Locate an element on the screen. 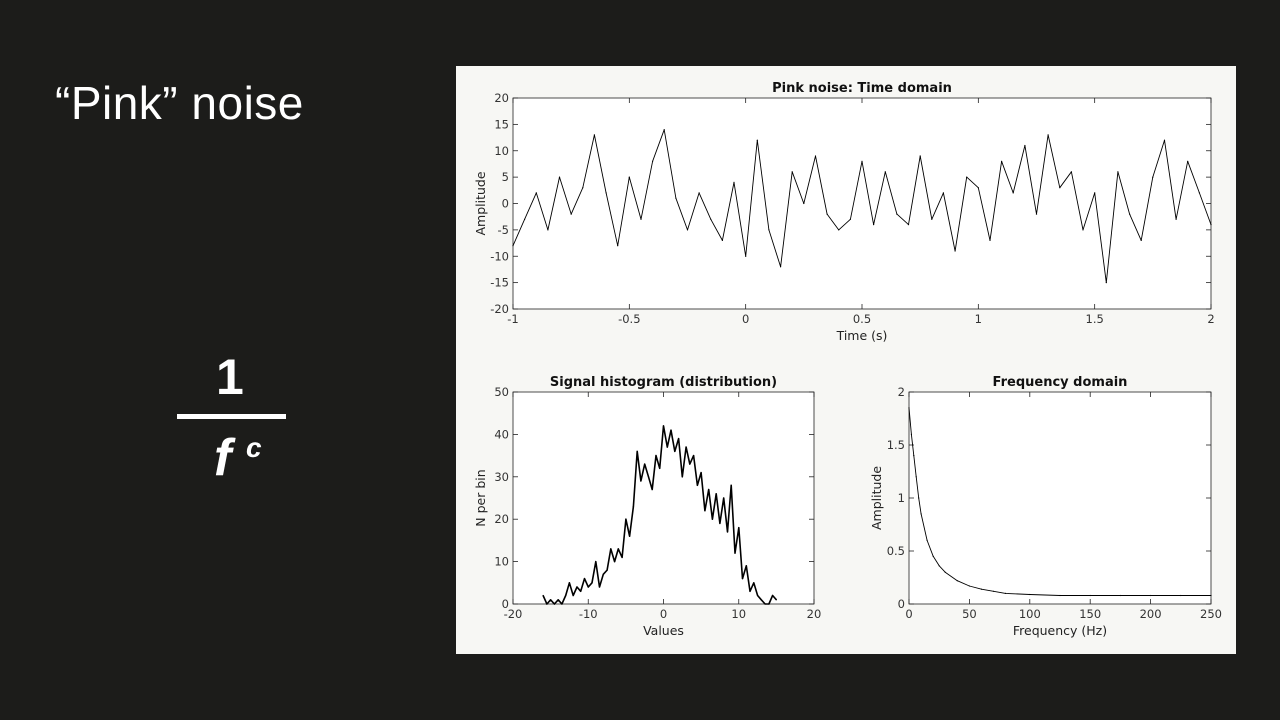 This screenshot has height=720, width=1280. chart2-xtick-label: -20 is located at coordinates (513, 614).